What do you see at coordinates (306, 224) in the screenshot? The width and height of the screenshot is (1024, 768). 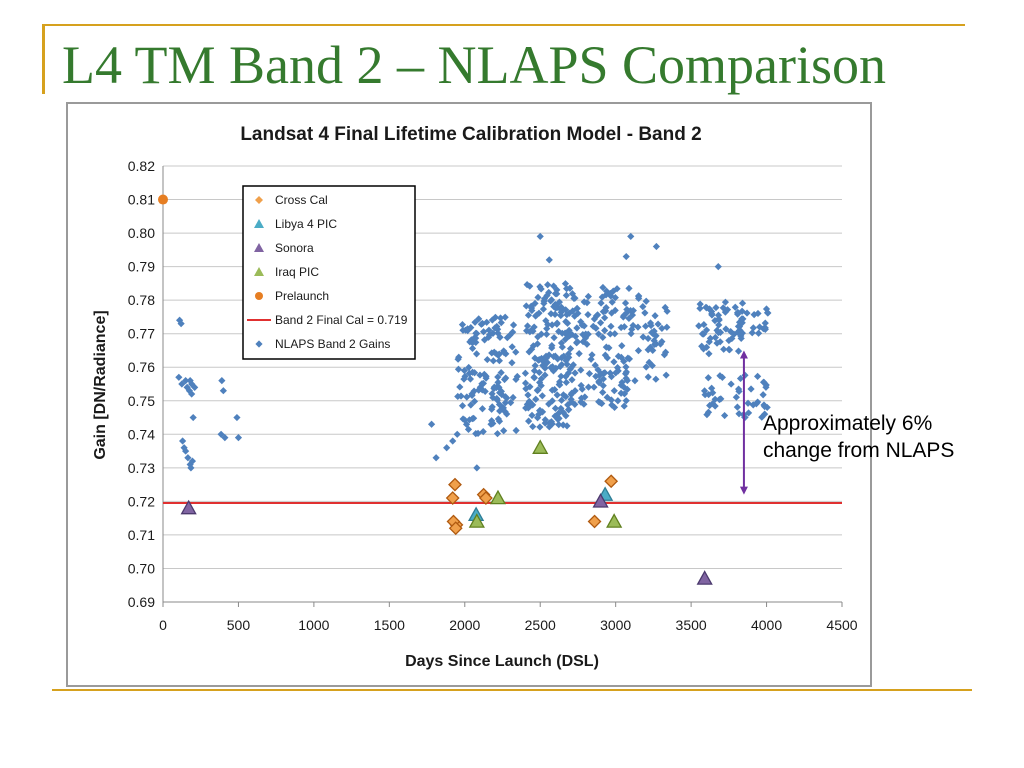 I see `legend-label: Libya 4 PIC` at bounding box center [306, 224].